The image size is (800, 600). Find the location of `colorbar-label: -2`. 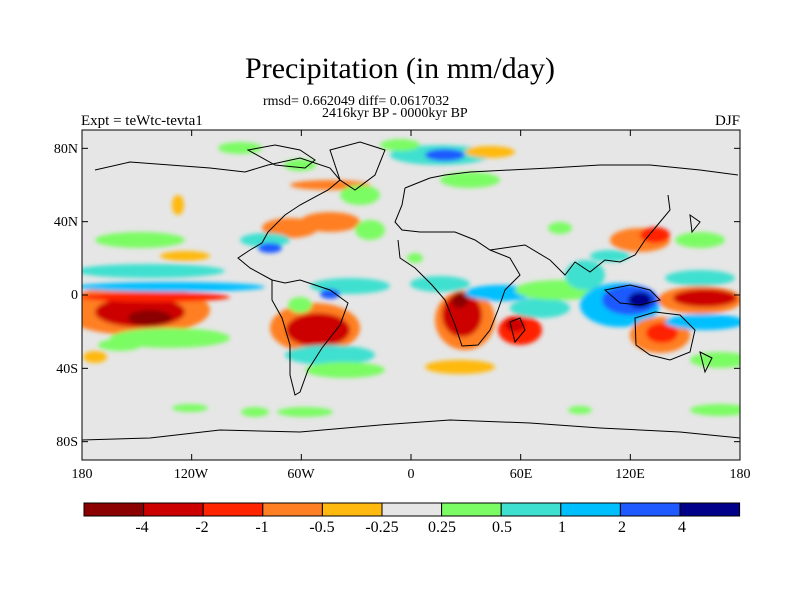

colorbar-label: -2 is located at coordinates (202, 527).